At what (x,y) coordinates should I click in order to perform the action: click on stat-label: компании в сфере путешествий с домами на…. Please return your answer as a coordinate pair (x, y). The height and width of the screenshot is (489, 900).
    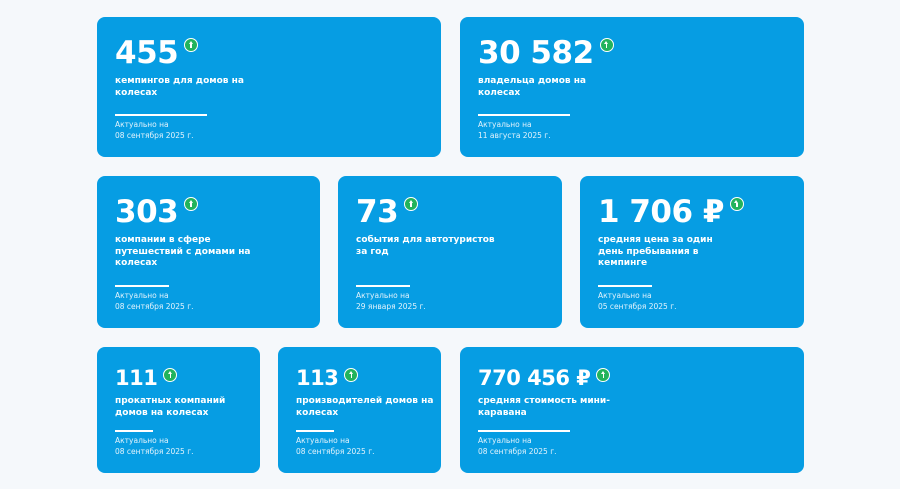
    Looking at the image, I should click on (183, 251).